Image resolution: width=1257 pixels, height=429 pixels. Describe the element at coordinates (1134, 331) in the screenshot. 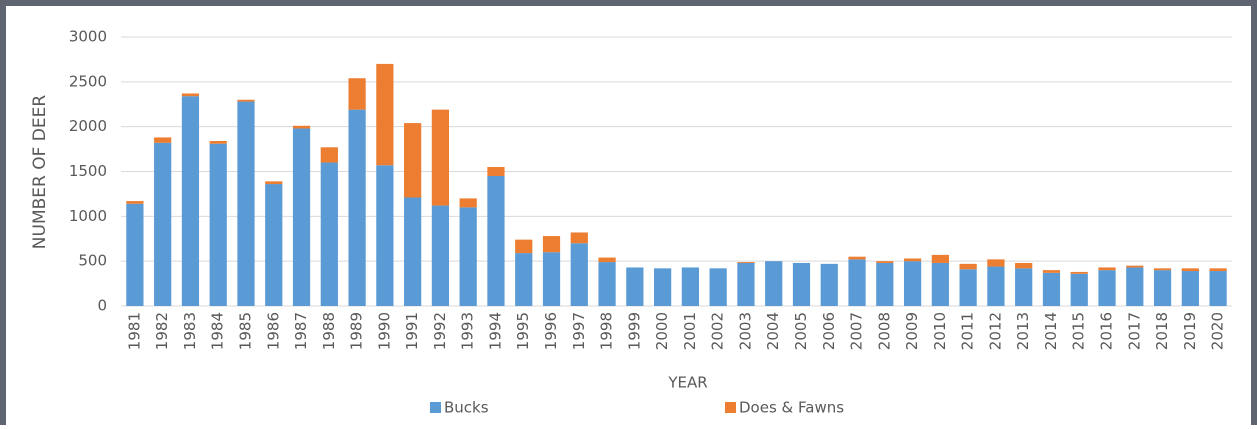

I see `x-tick-label: 2017` at that location.